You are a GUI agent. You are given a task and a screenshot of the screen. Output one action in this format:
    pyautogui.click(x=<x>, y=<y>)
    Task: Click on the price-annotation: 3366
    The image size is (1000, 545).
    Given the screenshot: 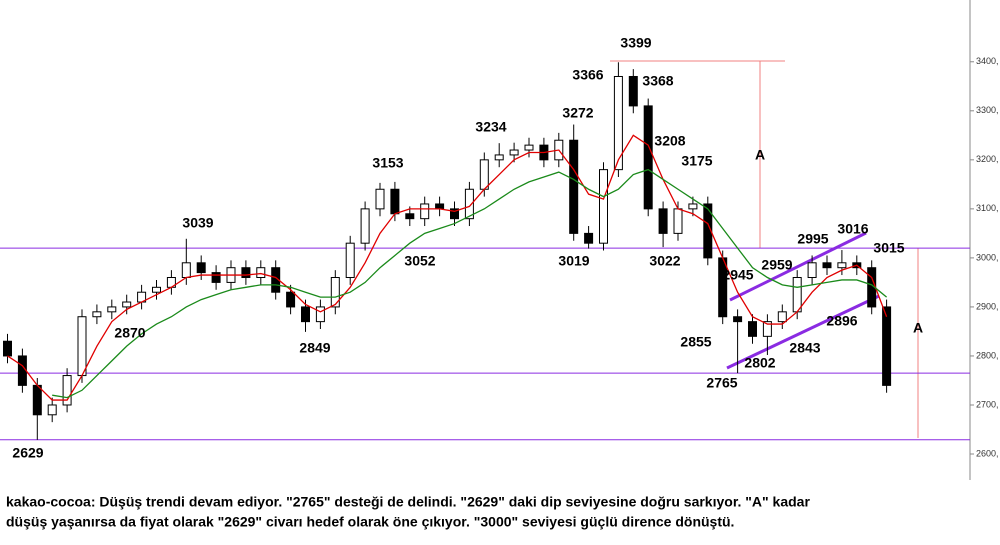 What is the action you would take?
    pyautogui.click(x=587, y=75)
    